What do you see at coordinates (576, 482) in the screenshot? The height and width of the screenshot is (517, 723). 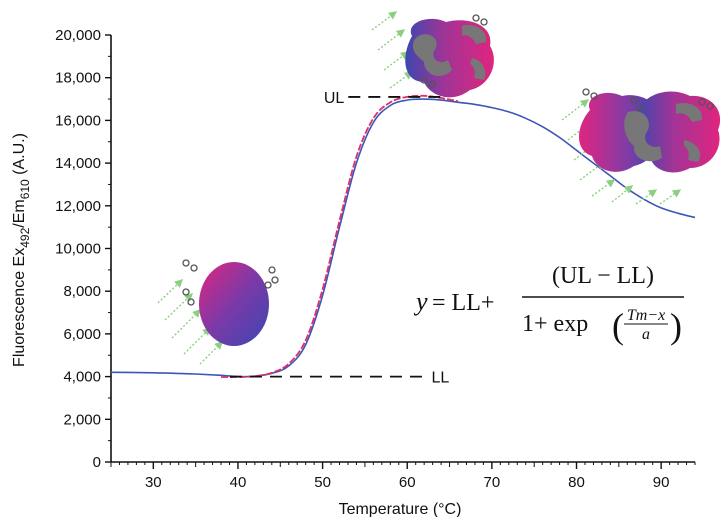 I see `x-tick-label: 80` at bounding box center [576, 482].